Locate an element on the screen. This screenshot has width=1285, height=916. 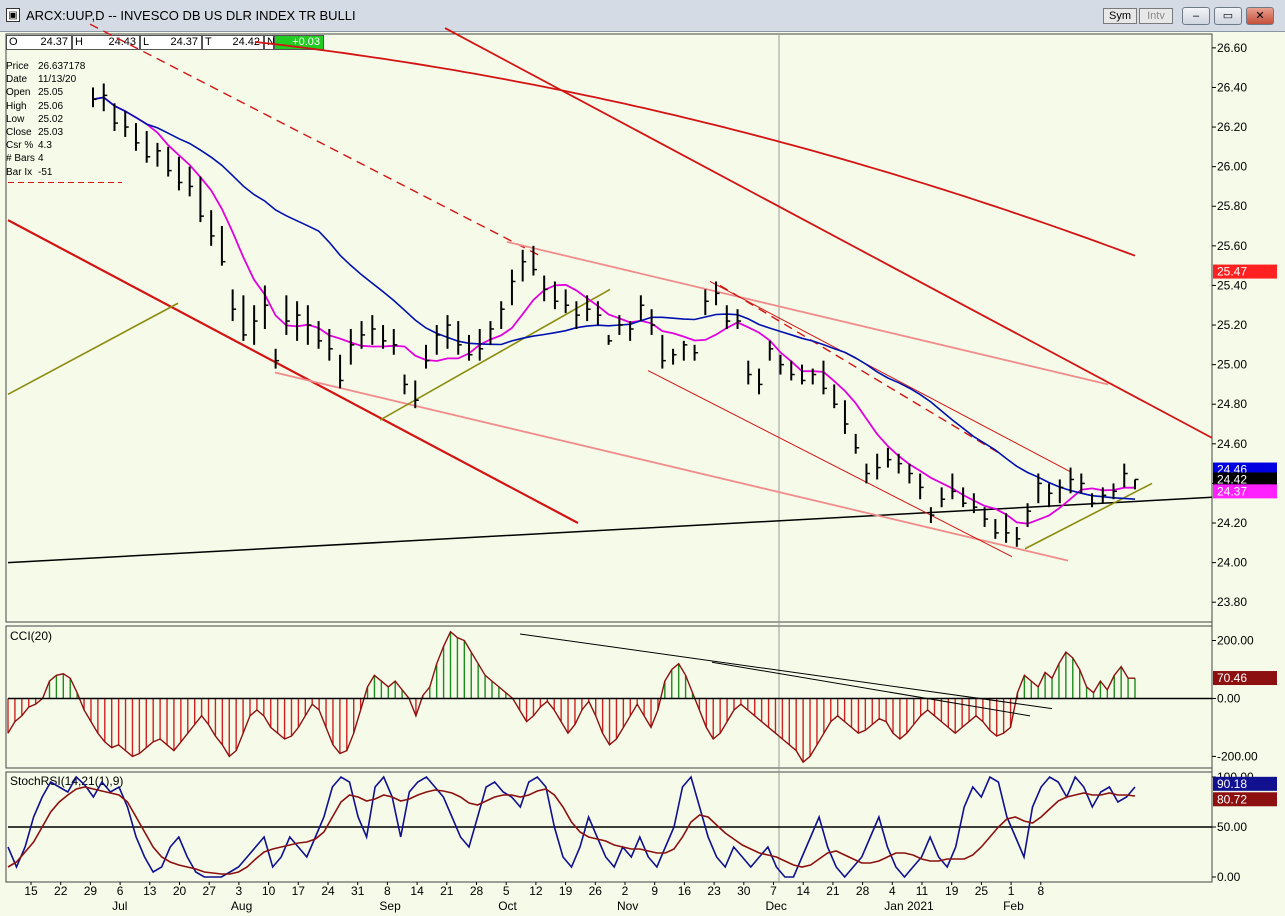
x-tick-label: 1 is located at coordinates (1011, 891).